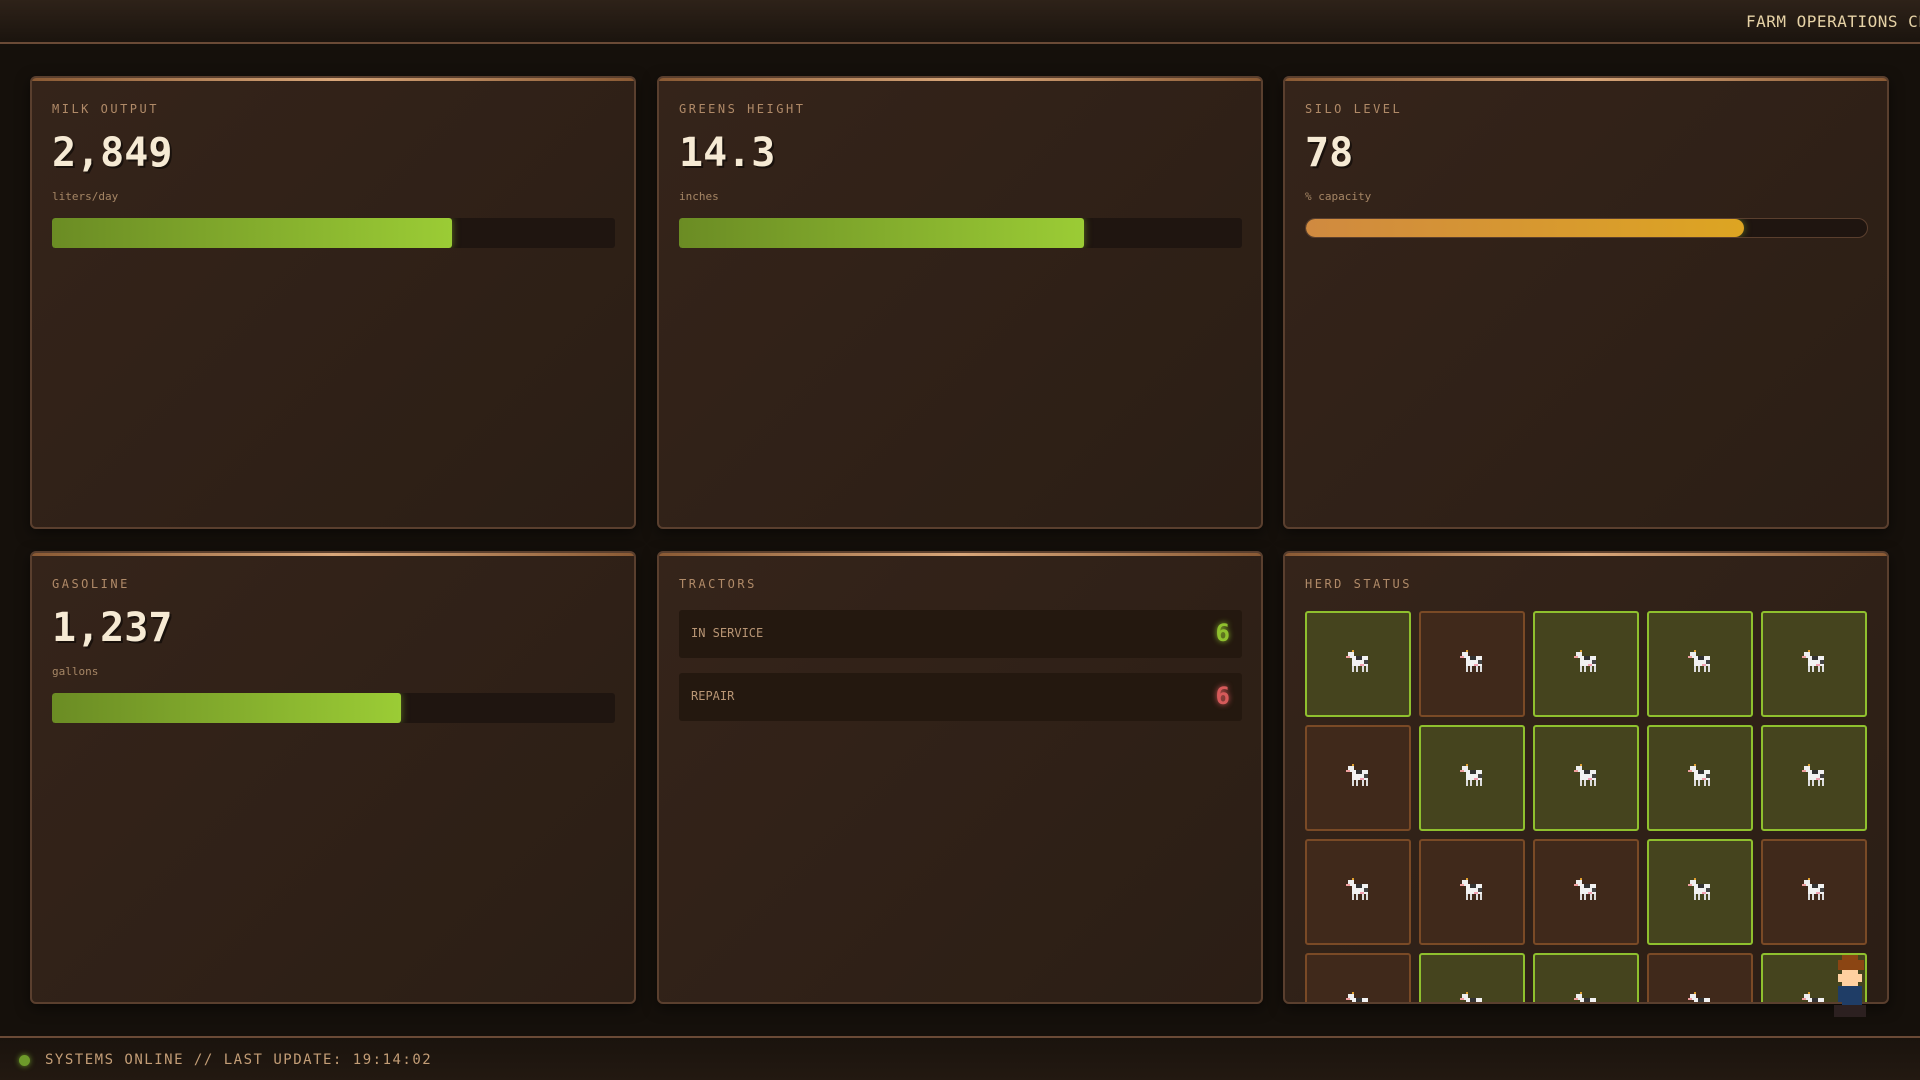 The width and height of the screenshot is (1920, 1080). I want to click on greens-height-panel: GREENS HEIGHT 14.3 inches, so click(960, 302).